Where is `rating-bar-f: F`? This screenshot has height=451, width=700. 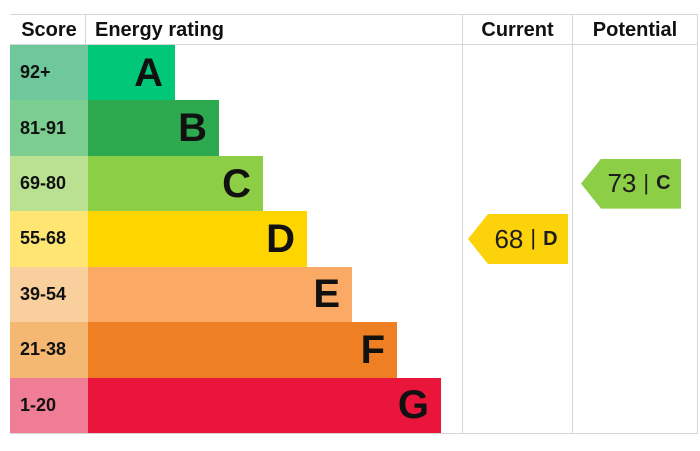 rating-bar-f: F is located at coordinates (242, 350).